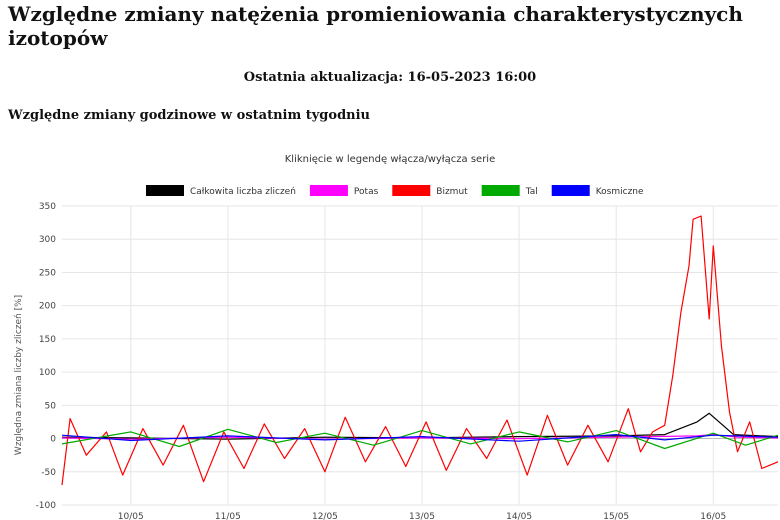  I want to click on x-tick-label: 15/05, so click(616, 516).